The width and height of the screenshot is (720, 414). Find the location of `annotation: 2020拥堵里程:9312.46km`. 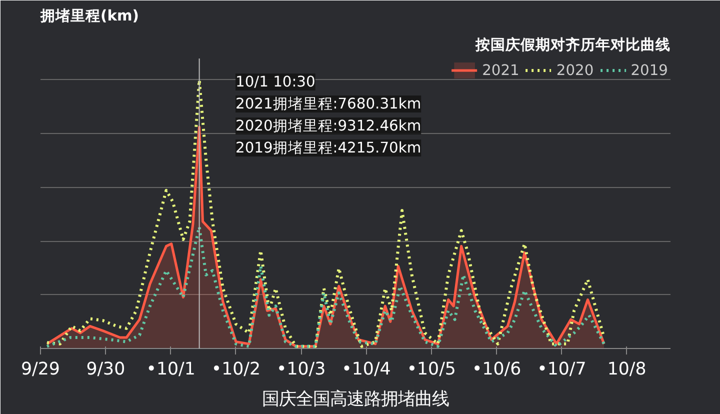

annotation: 2020拥堵里程:9312.46km is located at coordinates (329, 126).